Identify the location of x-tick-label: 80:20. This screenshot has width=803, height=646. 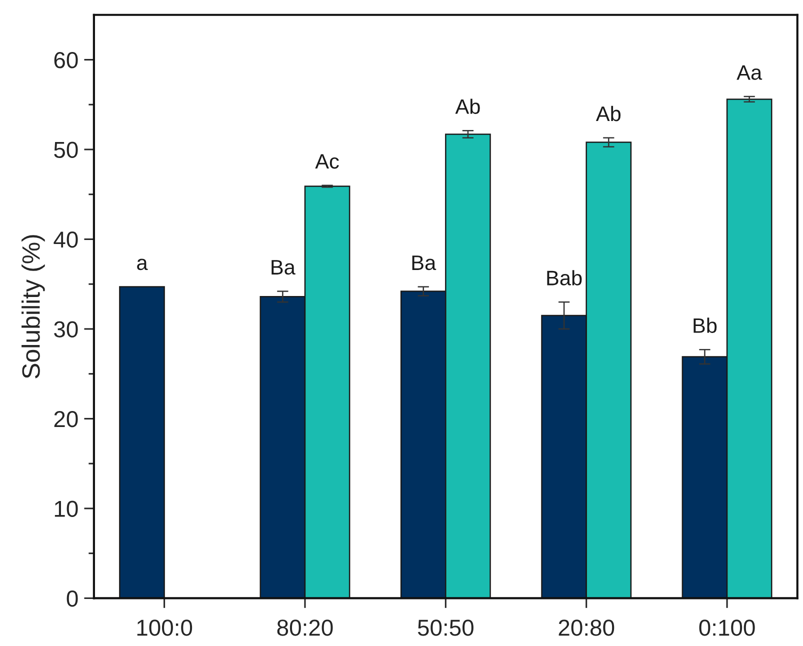
(305, 628).